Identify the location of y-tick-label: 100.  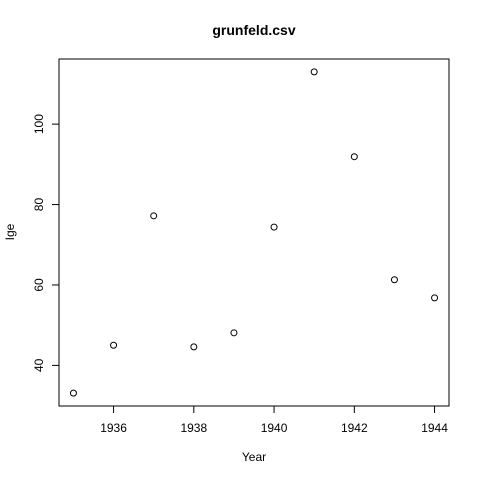
(39, 124).